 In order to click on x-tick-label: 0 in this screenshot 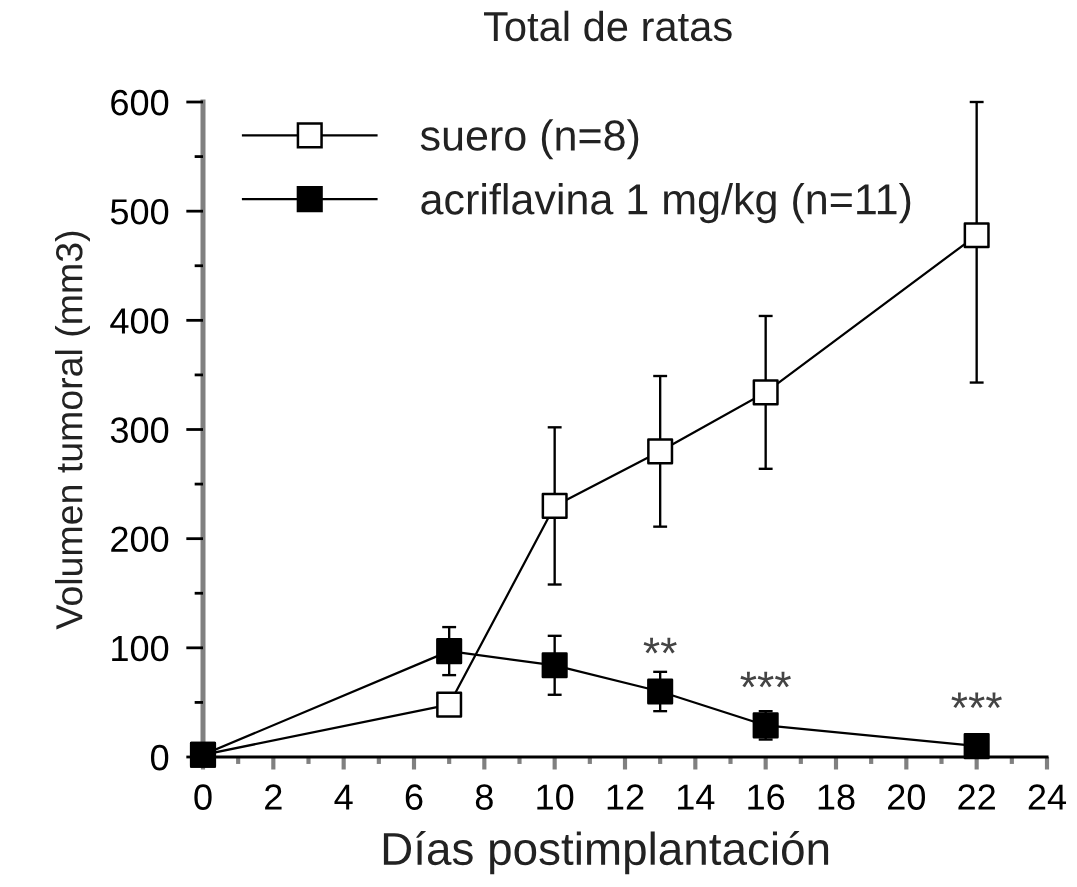, I will do `click(203, 797)`.